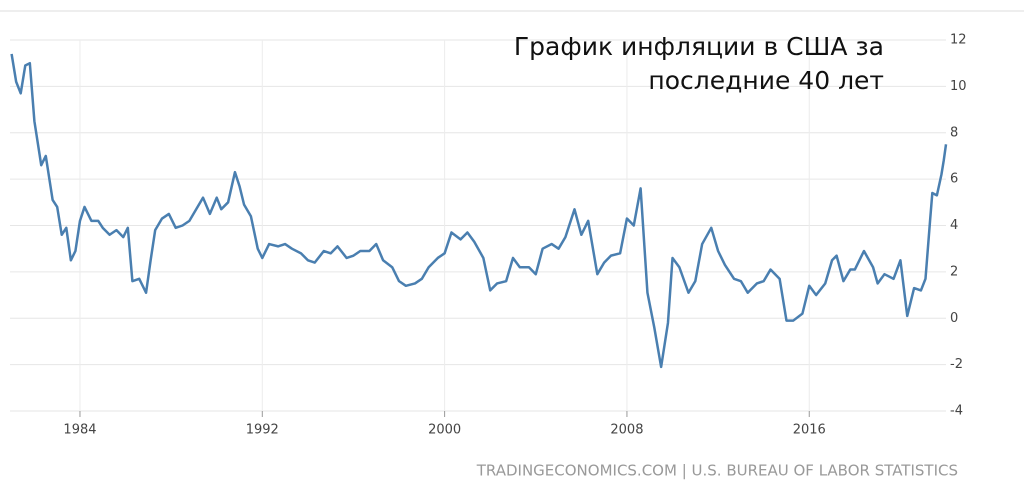 The width and height of the screenshot is (1024, 493). I want to click on x-tick-label: 1992, so click(262, 430).